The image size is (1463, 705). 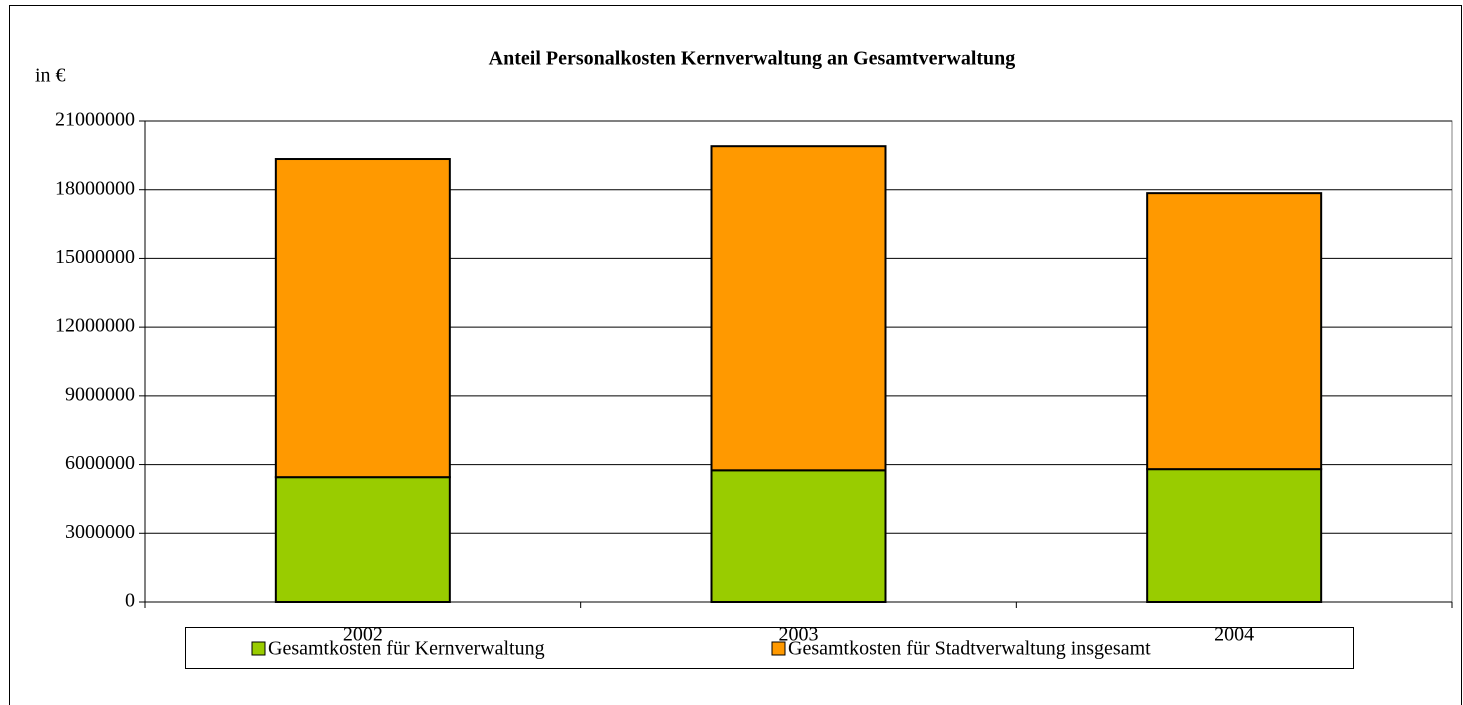 I want to click on y-tick-label: 3000000, so click(x=100, y=532).